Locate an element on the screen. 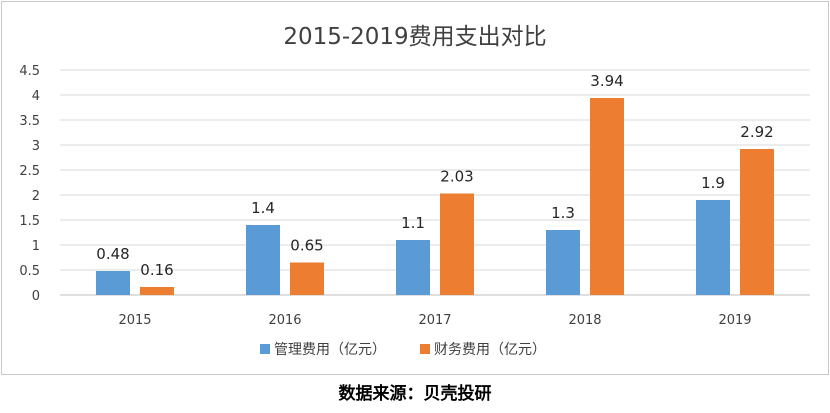 The height and width of the screenshot is (413, 830). x-tick-label: 2017 is located at coordinates (434, 320).